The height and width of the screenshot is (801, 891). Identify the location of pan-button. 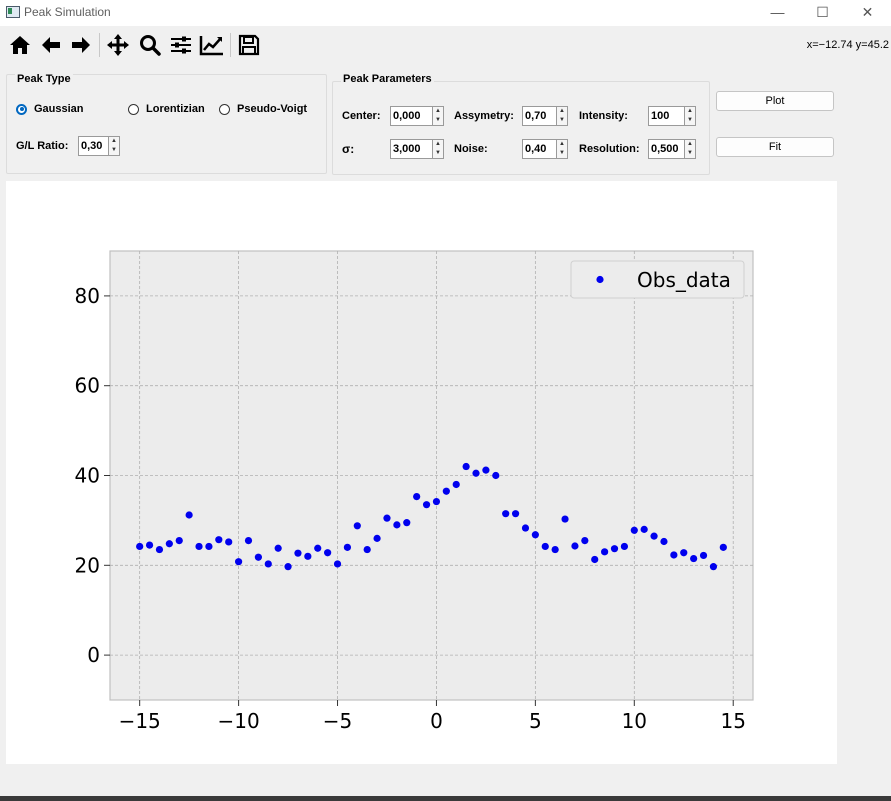
(118, 45).